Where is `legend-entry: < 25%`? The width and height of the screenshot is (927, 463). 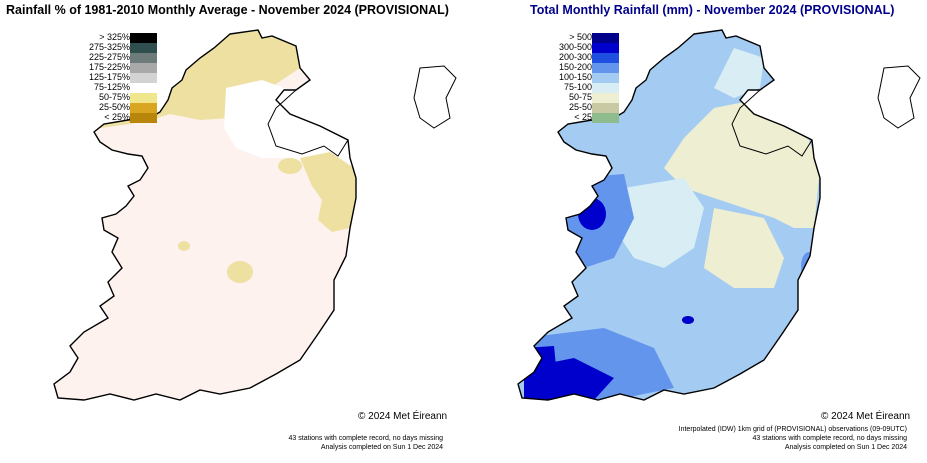 legend-entry: < 25% is located at coordinates (124, 117).